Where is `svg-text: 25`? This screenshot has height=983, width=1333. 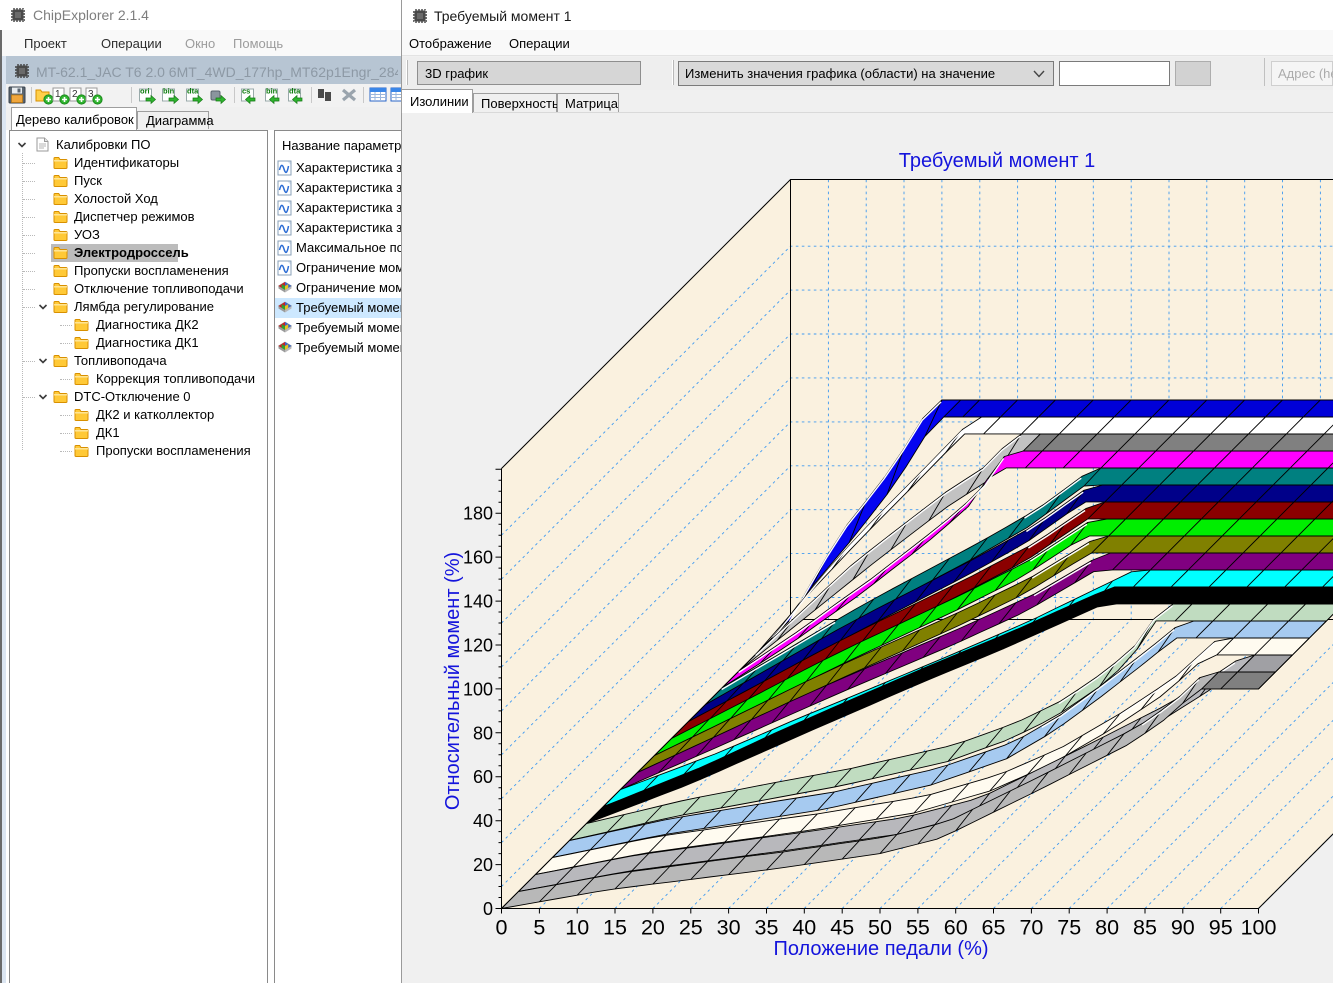
svg-text: 25 is located at coordinates (691, 928).